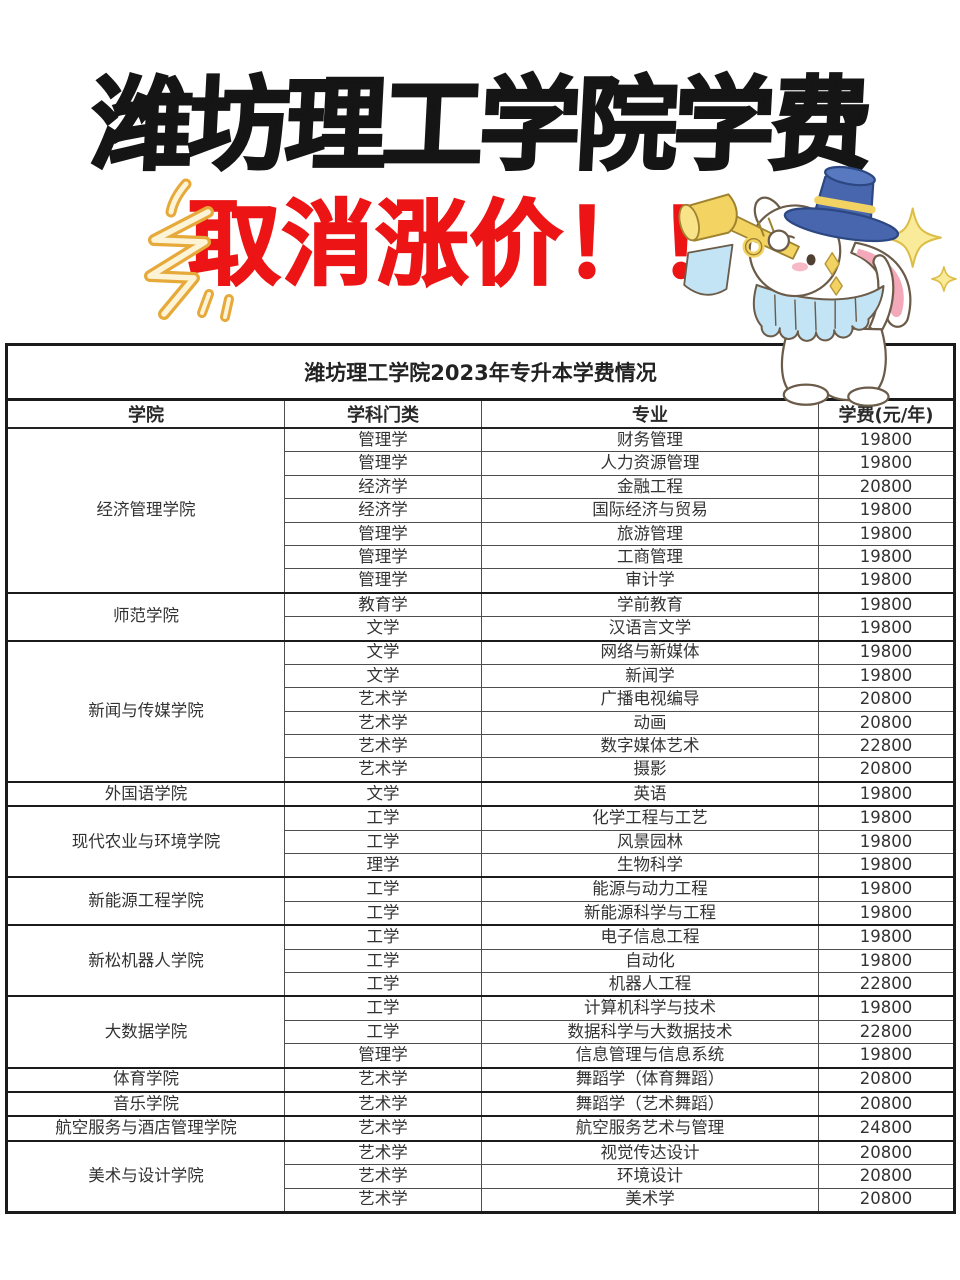 The image size is (960, 1280). Describe the element at coordinates (650, 842) in the screenshot. I see `major-cell: 风景园林` at that location.